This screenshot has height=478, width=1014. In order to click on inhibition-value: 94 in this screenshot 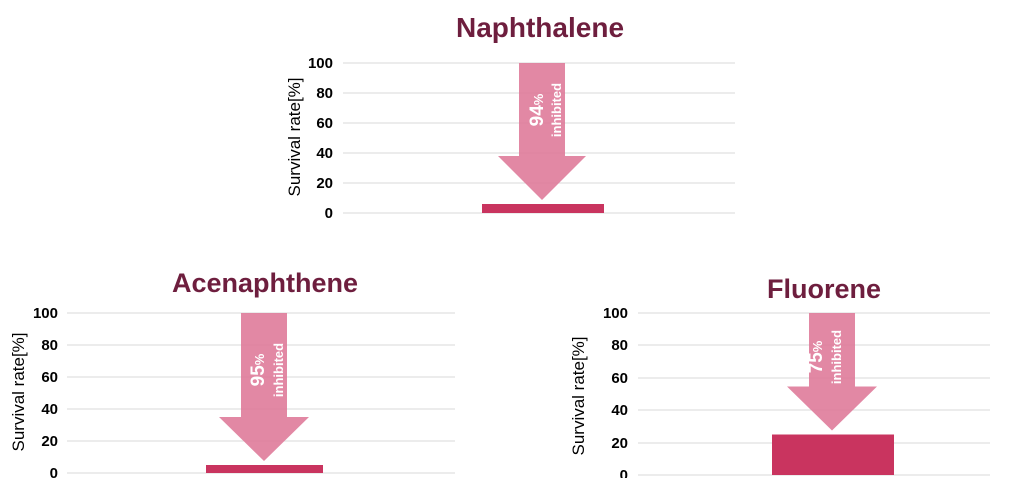, I will do `click(537, 116)`.